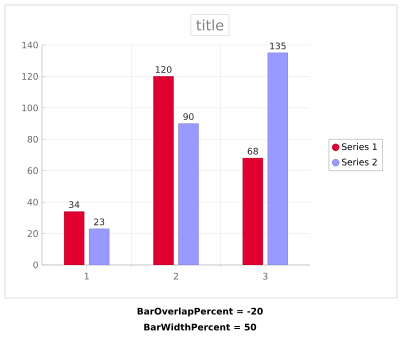 The image size is (405, 337). I want to click on data-label: 120, so click(164, 69).